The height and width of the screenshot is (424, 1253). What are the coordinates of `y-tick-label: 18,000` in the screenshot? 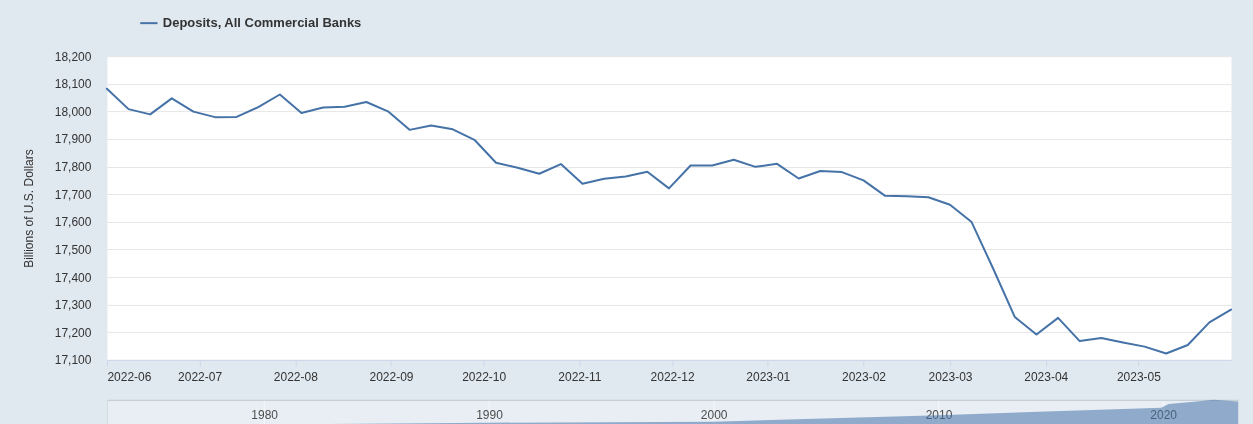 It's located at (73, 111).